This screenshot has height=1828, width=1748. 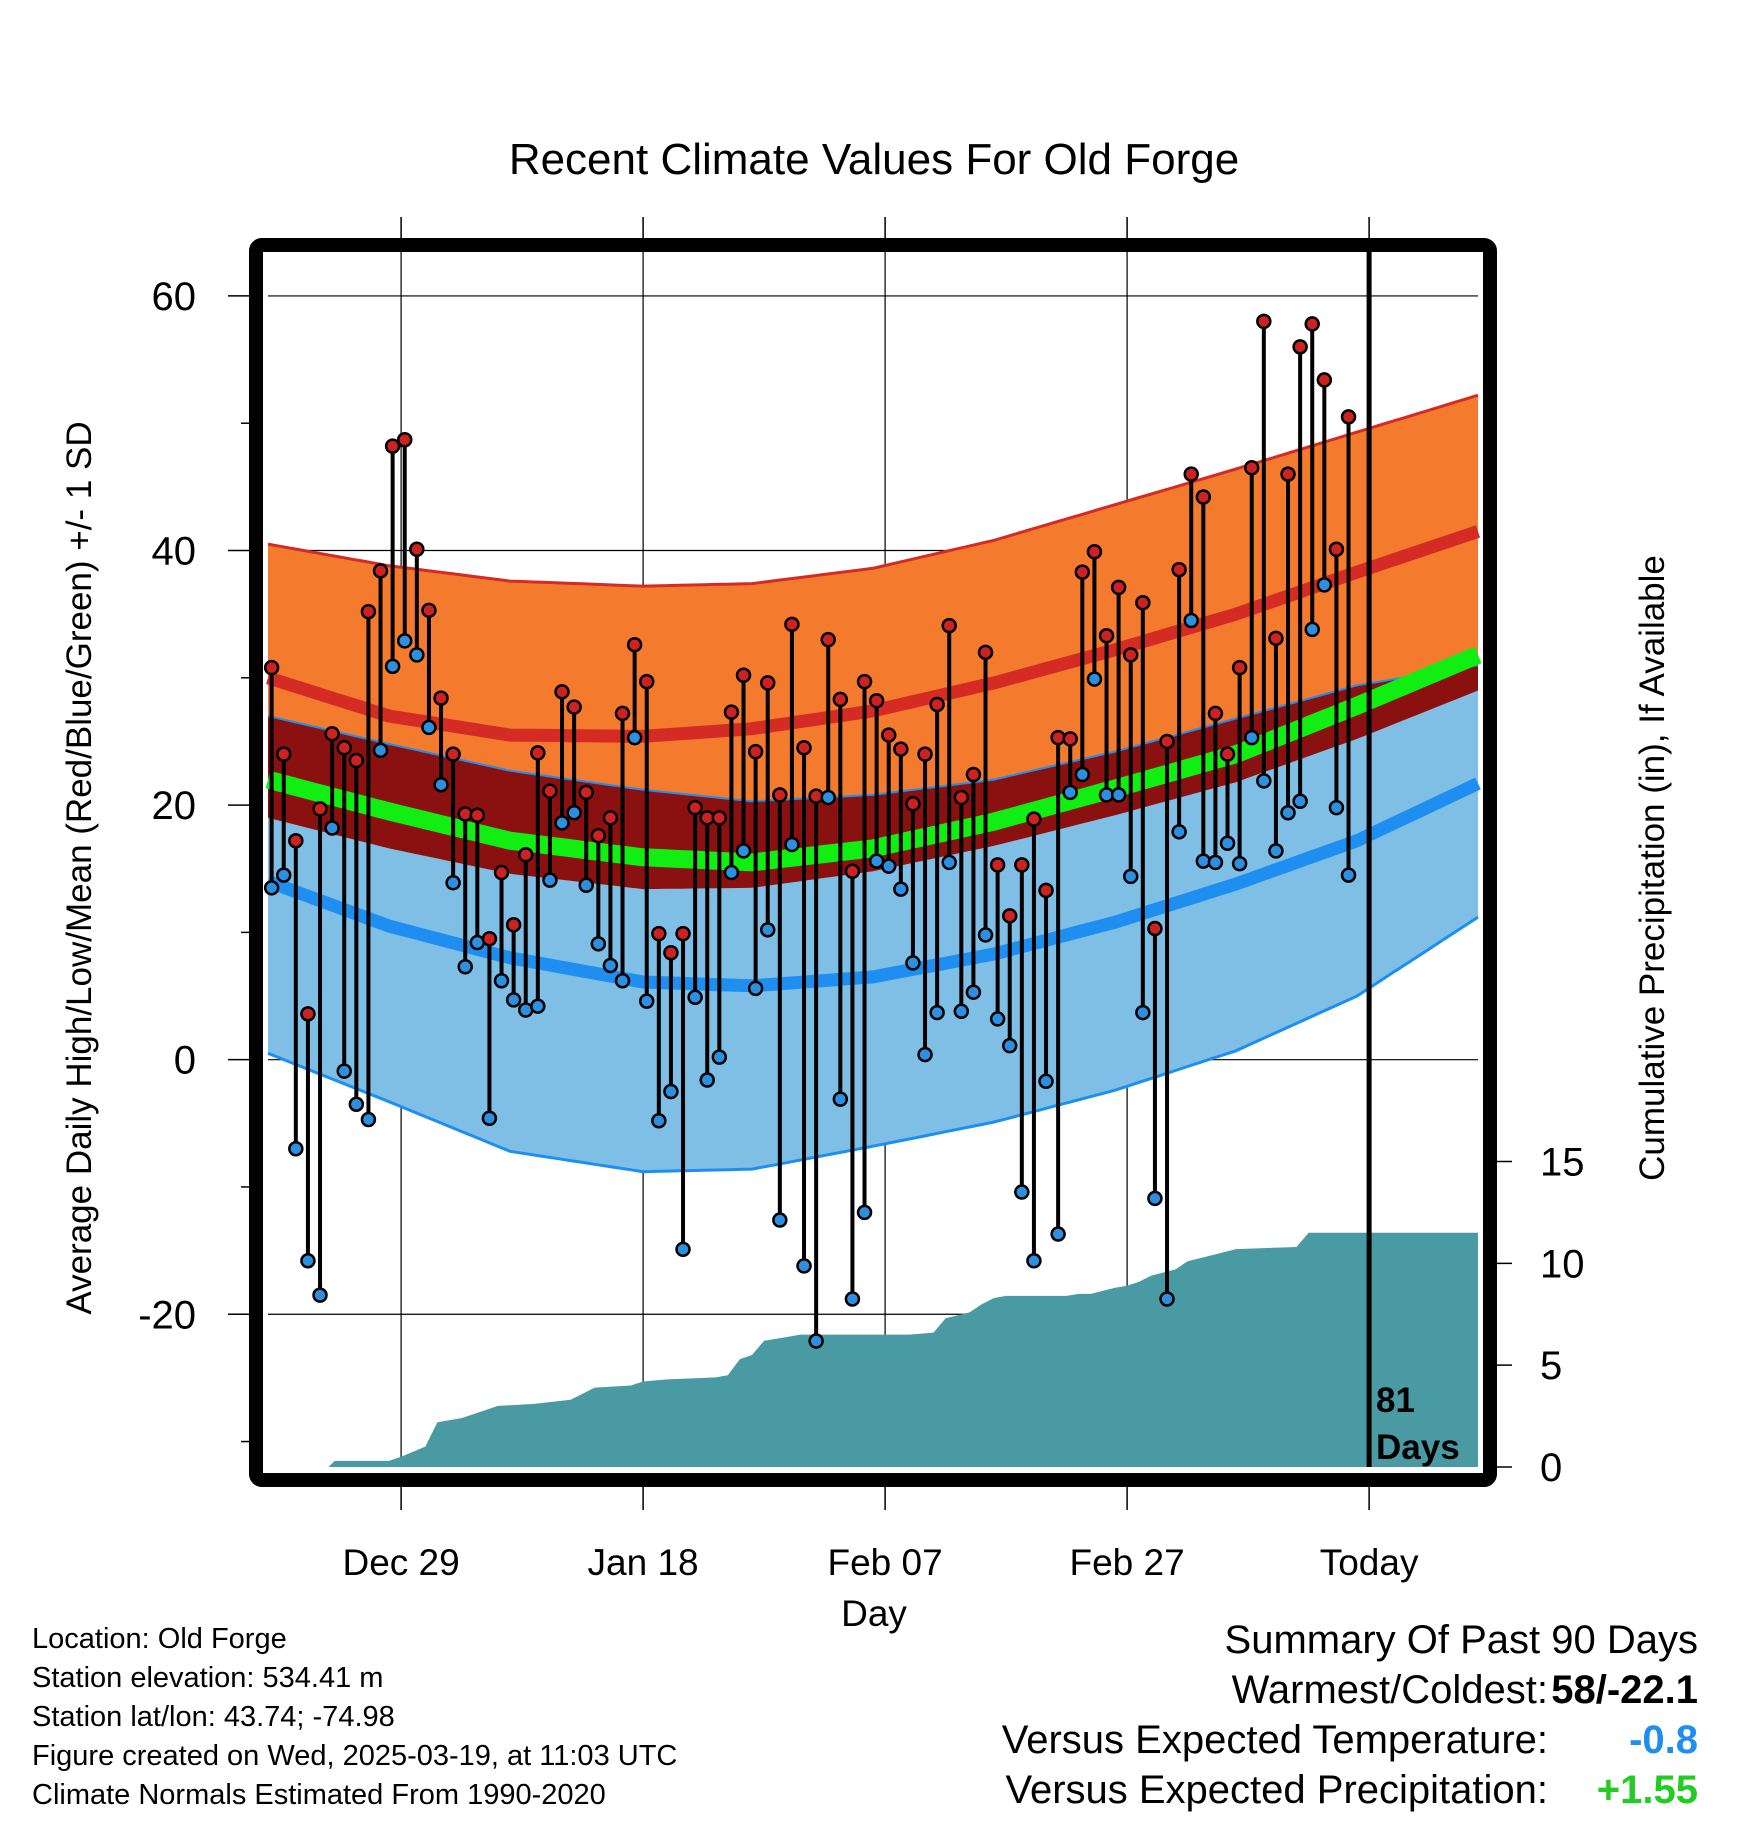 What do you see at coordinates (174, 297) in the screenshot?
I see `y-tick-label: 60` at bounding box center [174, 297].